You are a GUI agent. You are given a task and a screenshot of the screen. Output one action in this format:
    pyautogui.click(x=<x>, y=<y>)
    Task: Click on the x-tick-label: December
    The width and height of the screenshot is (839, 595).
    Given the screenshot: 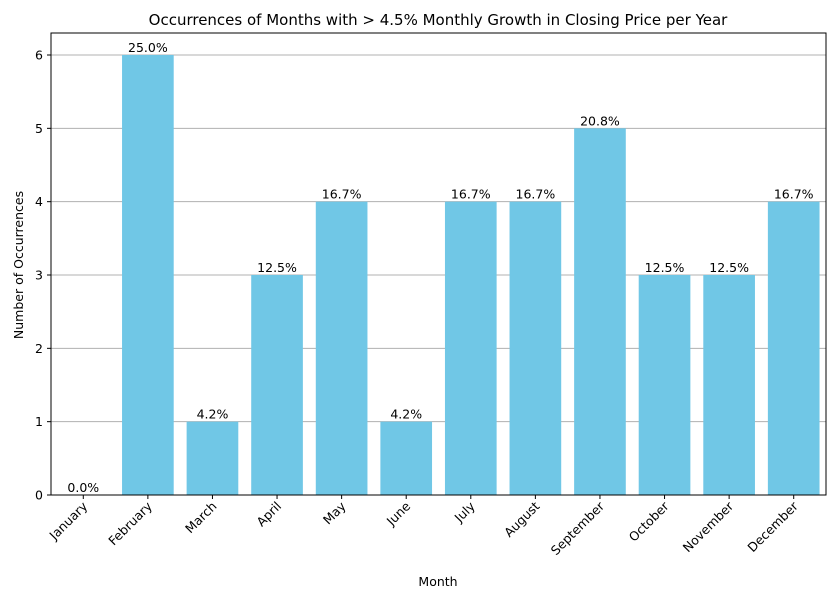 What is the action you would take?
    pyautogui.click(x=772, y=526)
    